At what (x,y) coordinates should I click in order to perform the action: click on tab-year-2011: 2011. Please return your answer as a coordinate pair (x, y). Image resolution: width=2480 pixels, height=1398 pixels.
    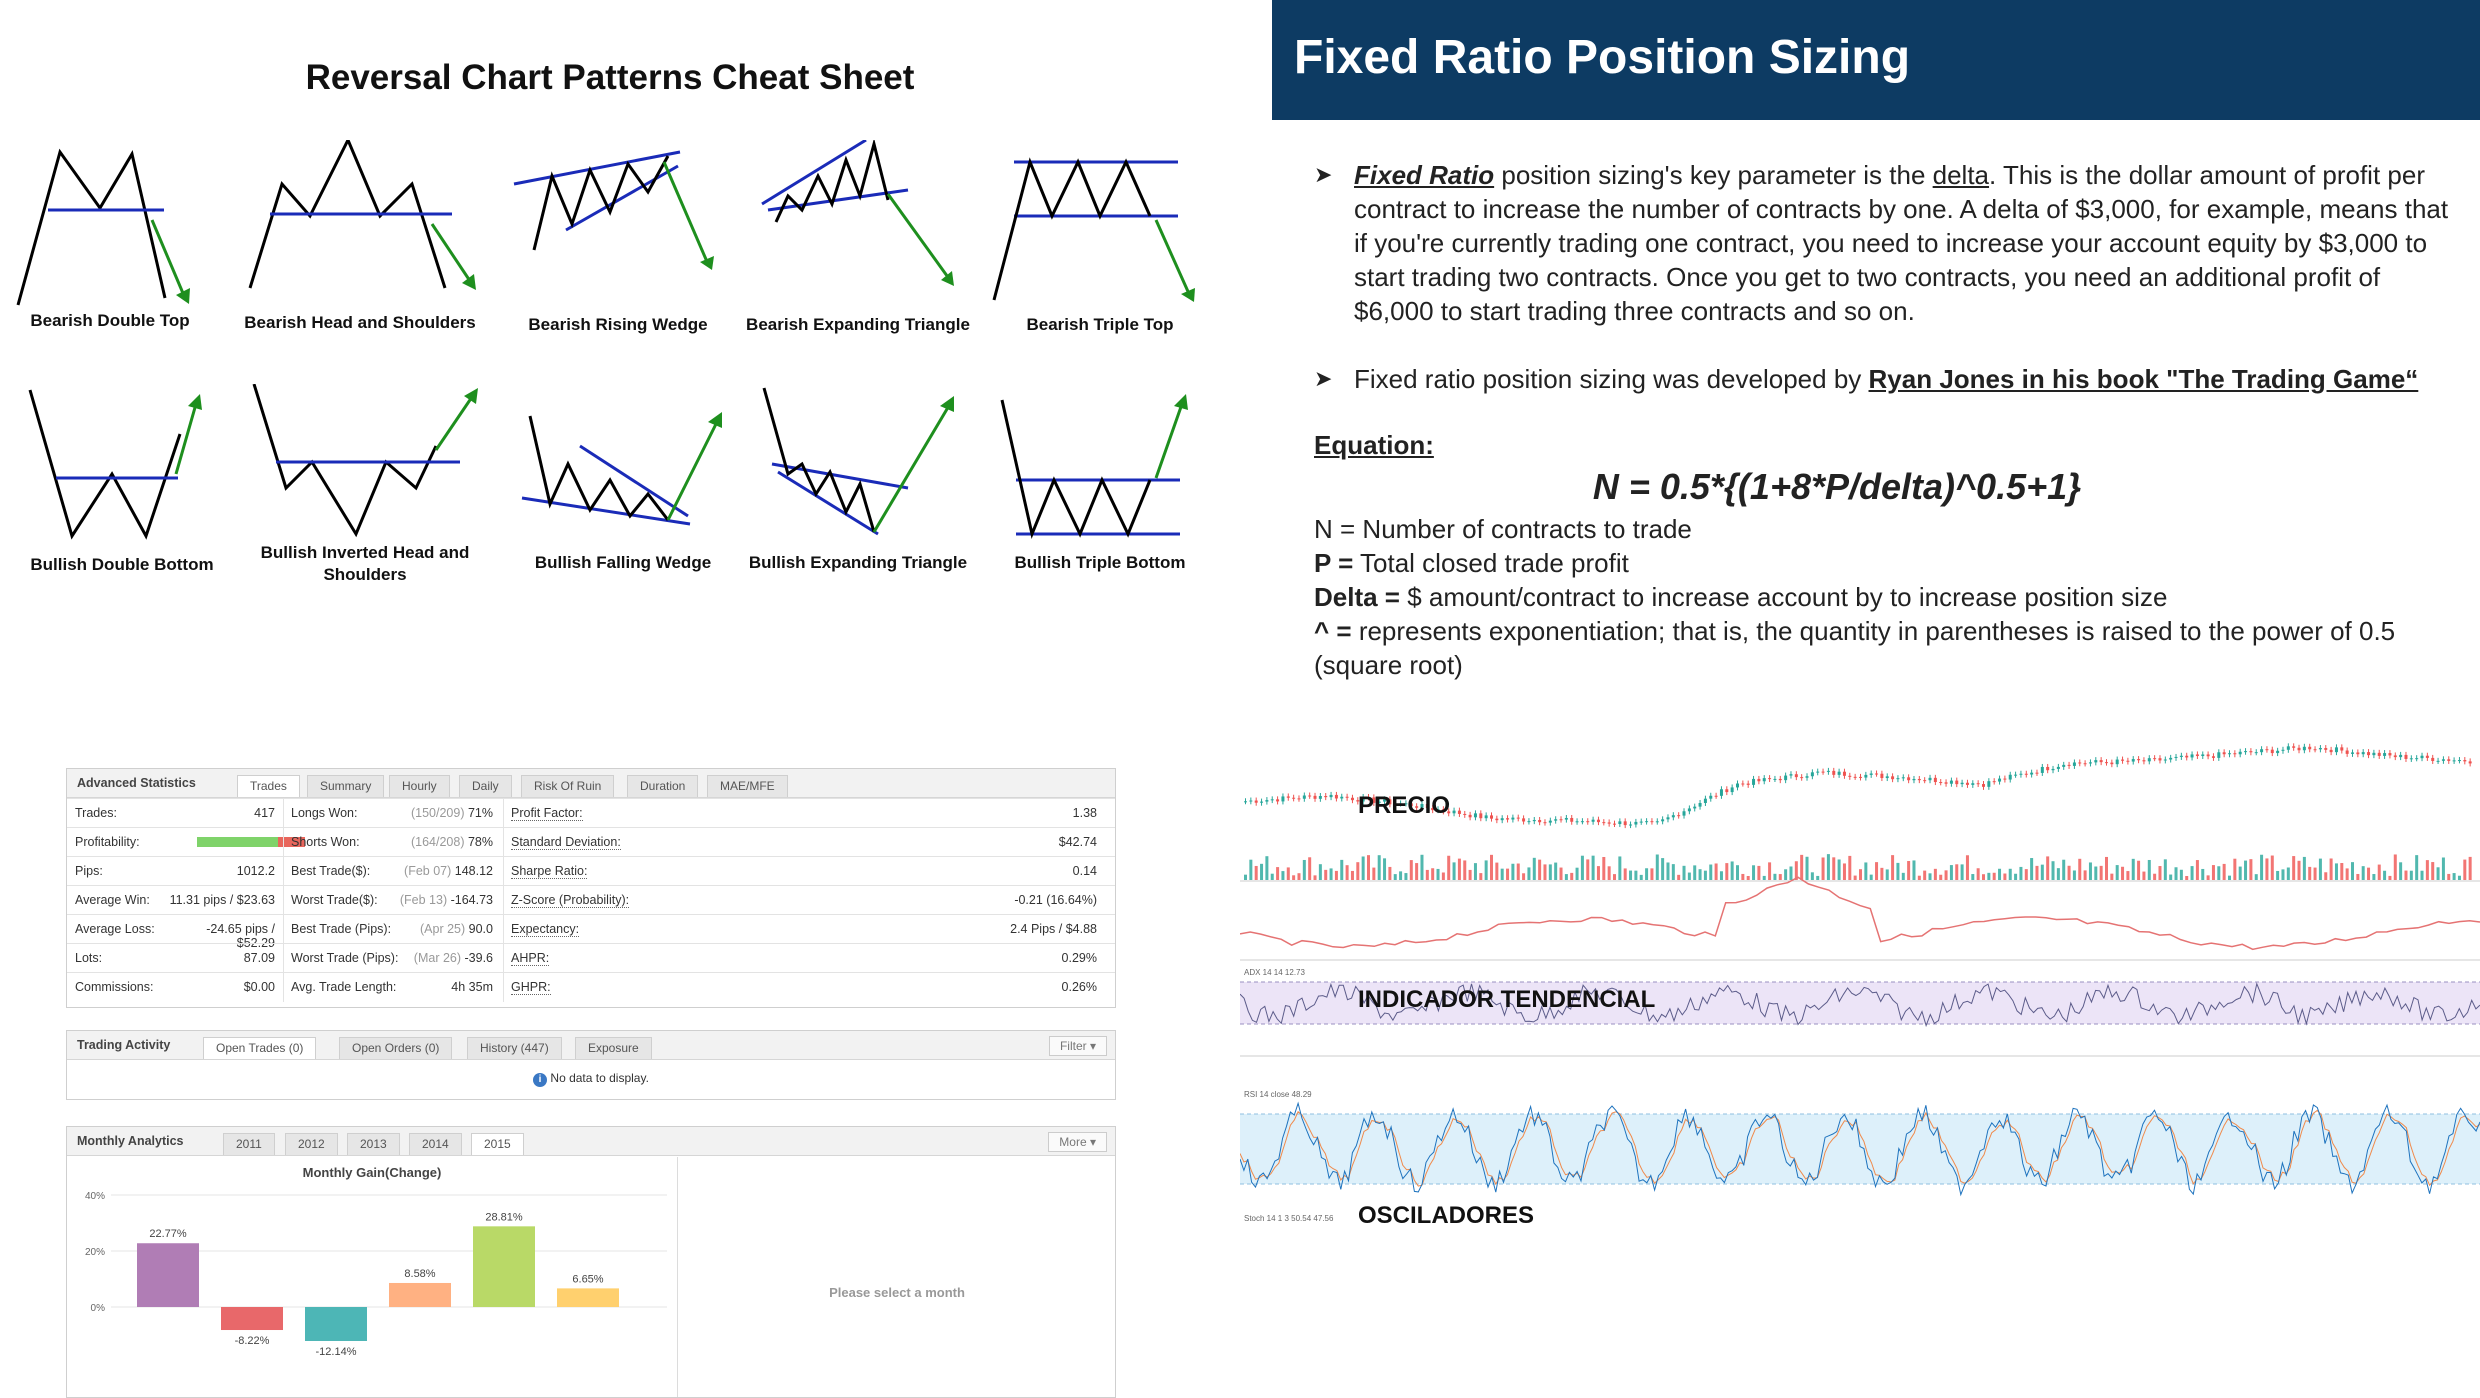
    Looking at the image, I should click on (249, 1144).